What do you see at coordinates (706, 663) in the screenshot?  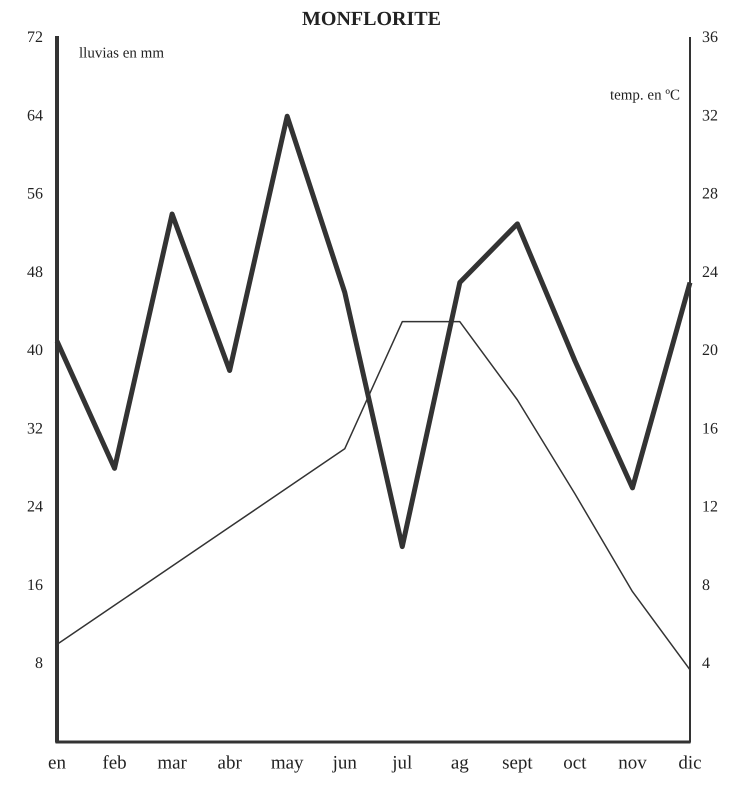 I see `y2-tick-label: 4` at bounding box center [706, 663].